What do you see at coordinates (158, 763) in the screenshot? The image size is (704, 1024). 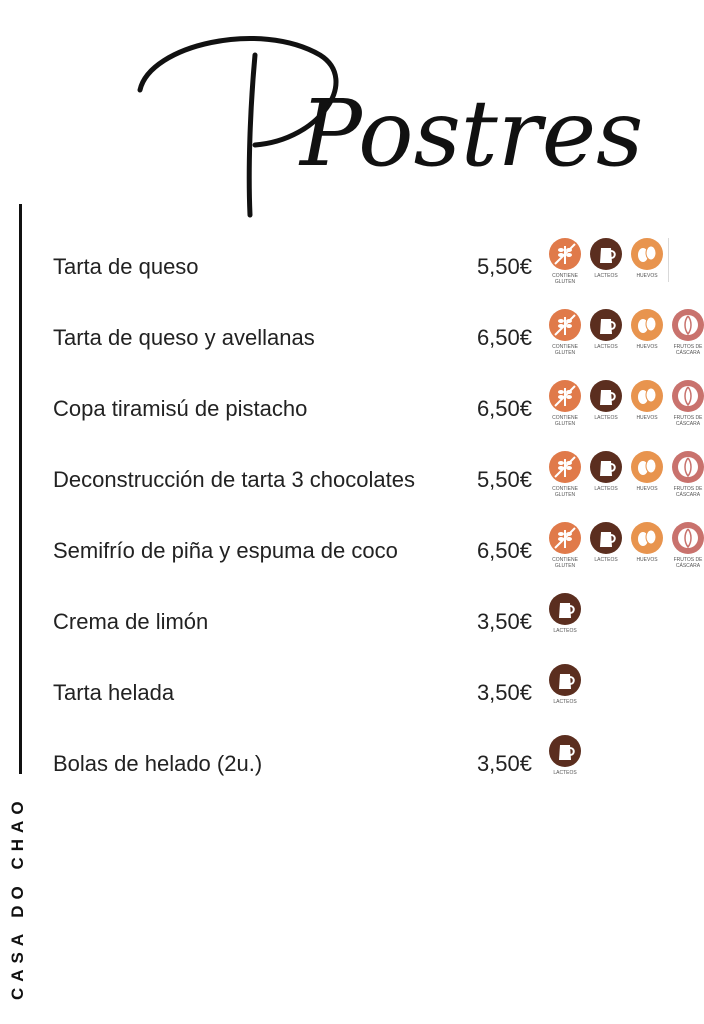 I see `item-name: Bolas de helado (2u.)` at bounding box center [158, 763].